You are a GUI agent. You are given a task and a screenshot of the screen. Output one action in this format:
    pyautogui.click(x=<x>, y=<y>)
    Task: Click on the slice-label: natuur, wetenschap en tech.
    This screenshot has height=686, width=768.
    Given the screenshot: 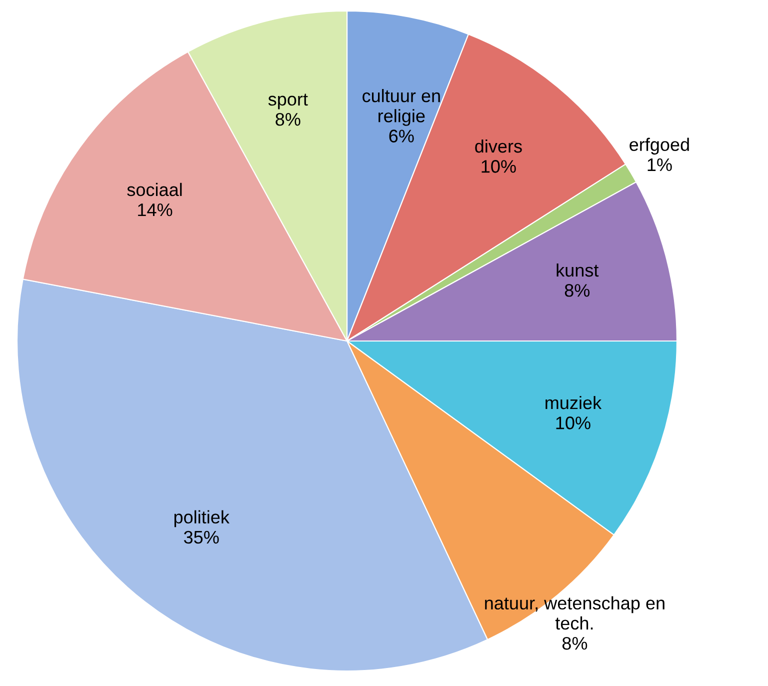 What is the action you would take?
    pyautogui.click(x=574, y=613)
    